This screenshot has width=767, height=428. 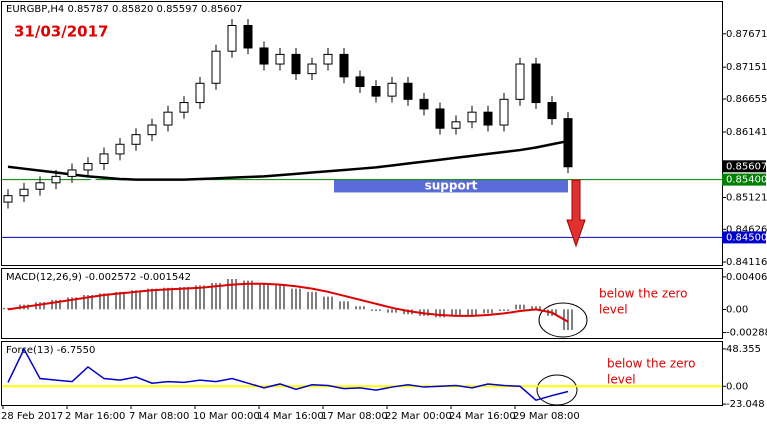 I want to click on y-tick-label: 0.85121, so click(x=746, y=198).